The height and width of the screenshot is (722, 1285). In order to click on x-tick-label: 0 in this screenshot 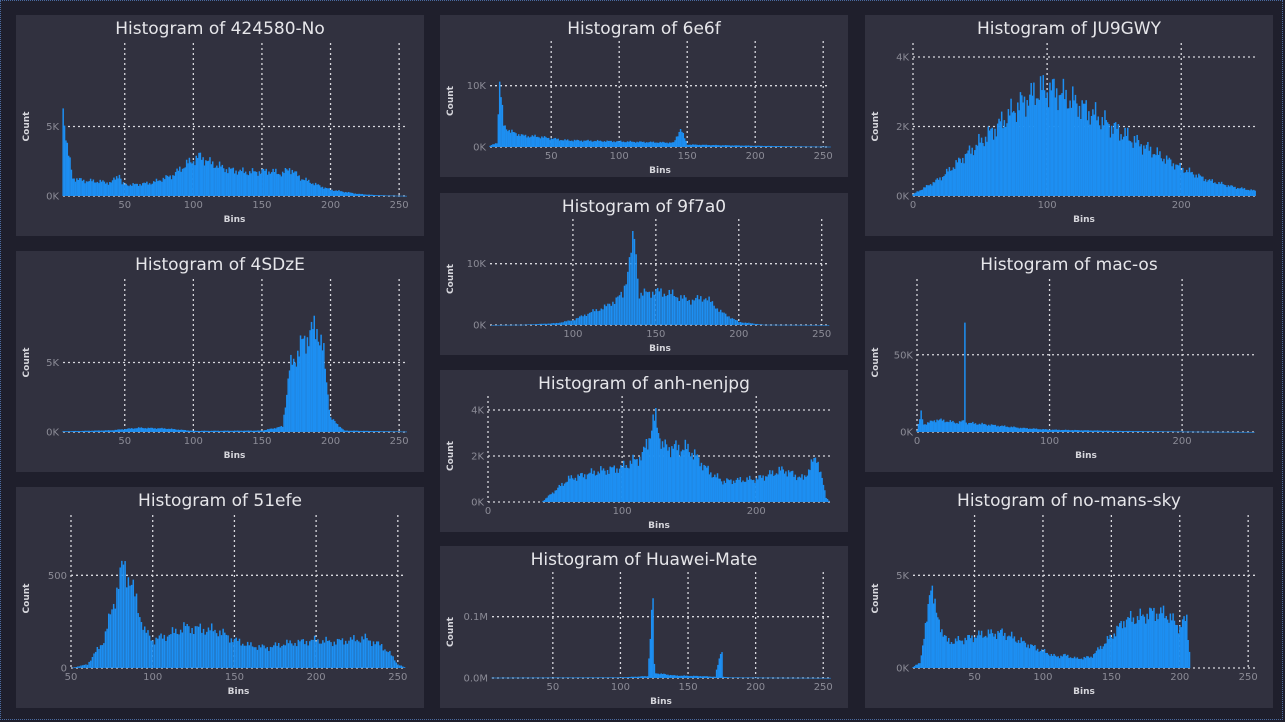, I will do `click(488, 511)`.